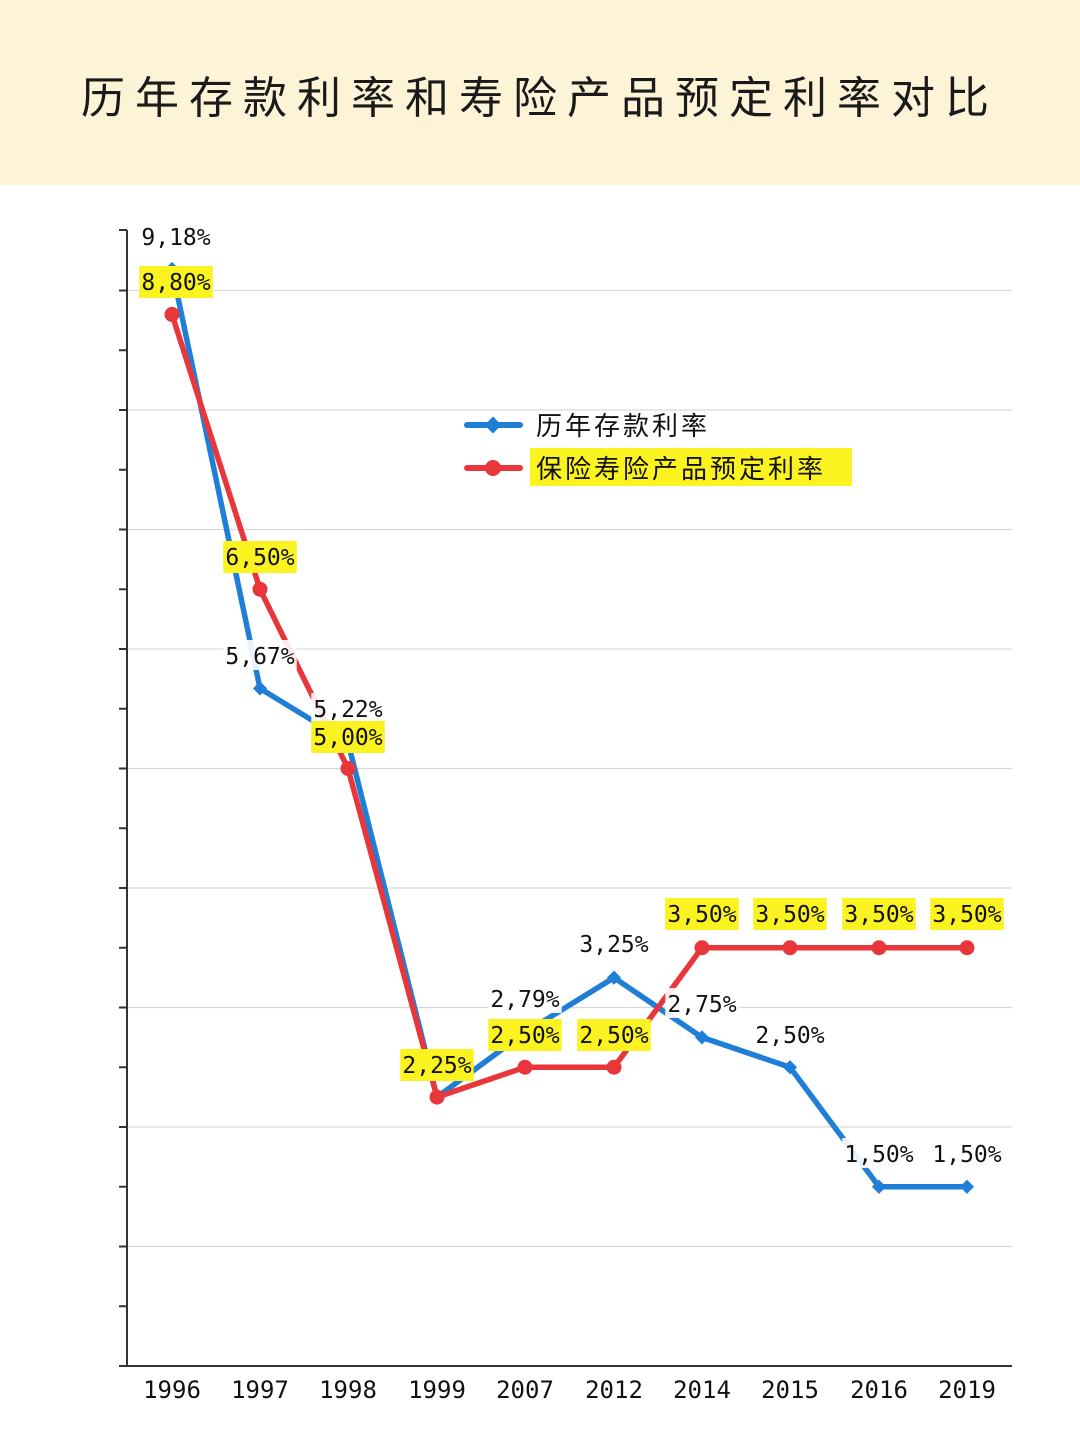 The image size is (1080, 1440). What do you see at coordinates (347, 738) in the screenshot?
I see `svg-text: 5,00%` at bounding box center [347, 738].